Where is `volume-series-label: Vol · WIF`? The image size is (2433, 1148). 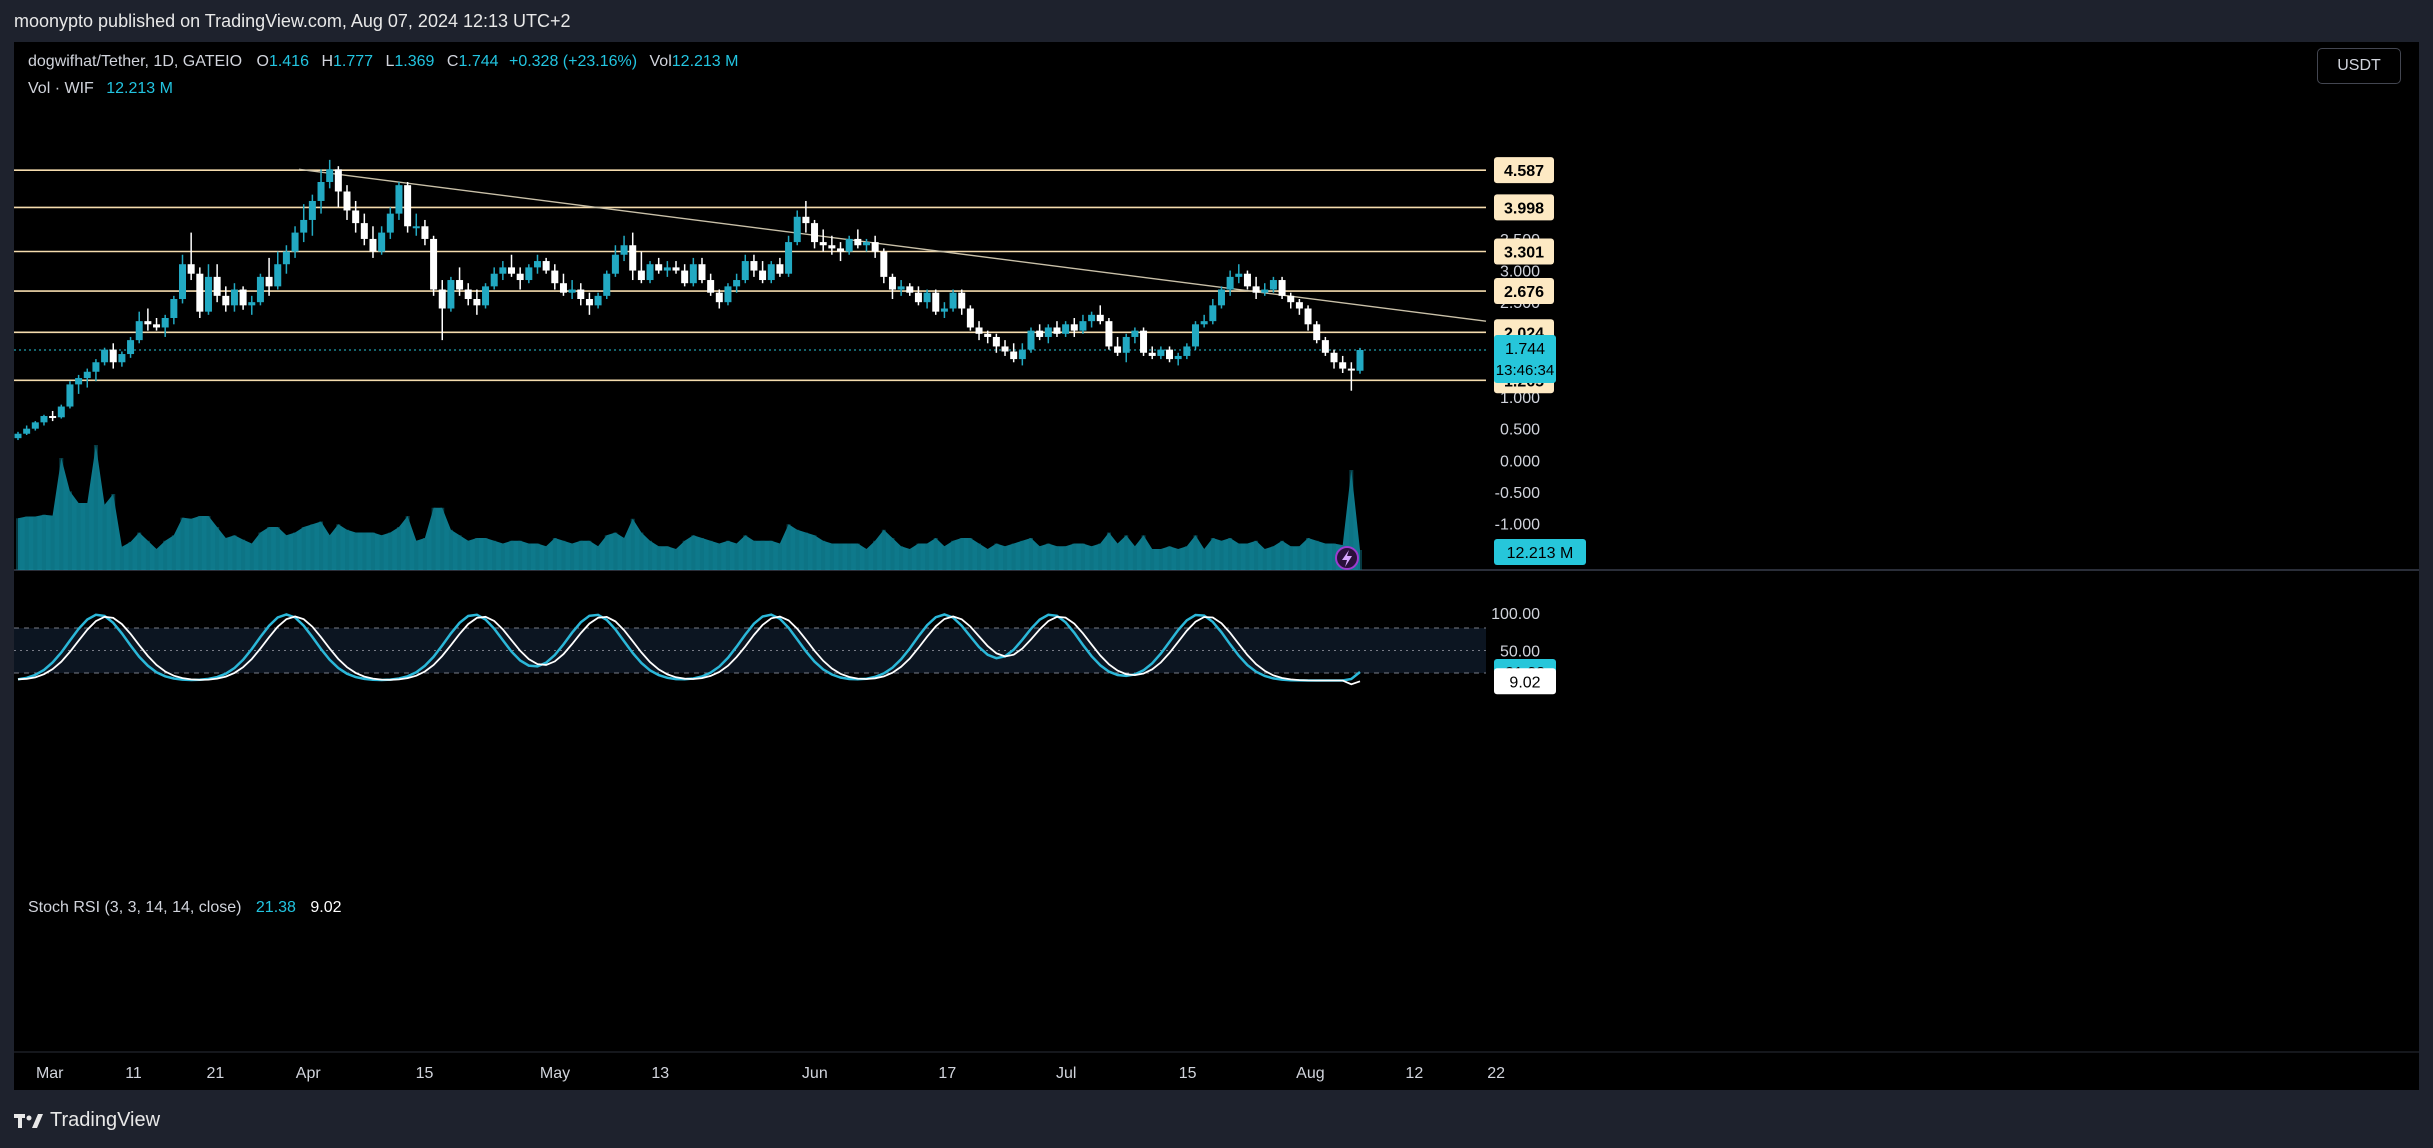
volume-series-label: Vol · WIF is located at coordinates (61, 88).